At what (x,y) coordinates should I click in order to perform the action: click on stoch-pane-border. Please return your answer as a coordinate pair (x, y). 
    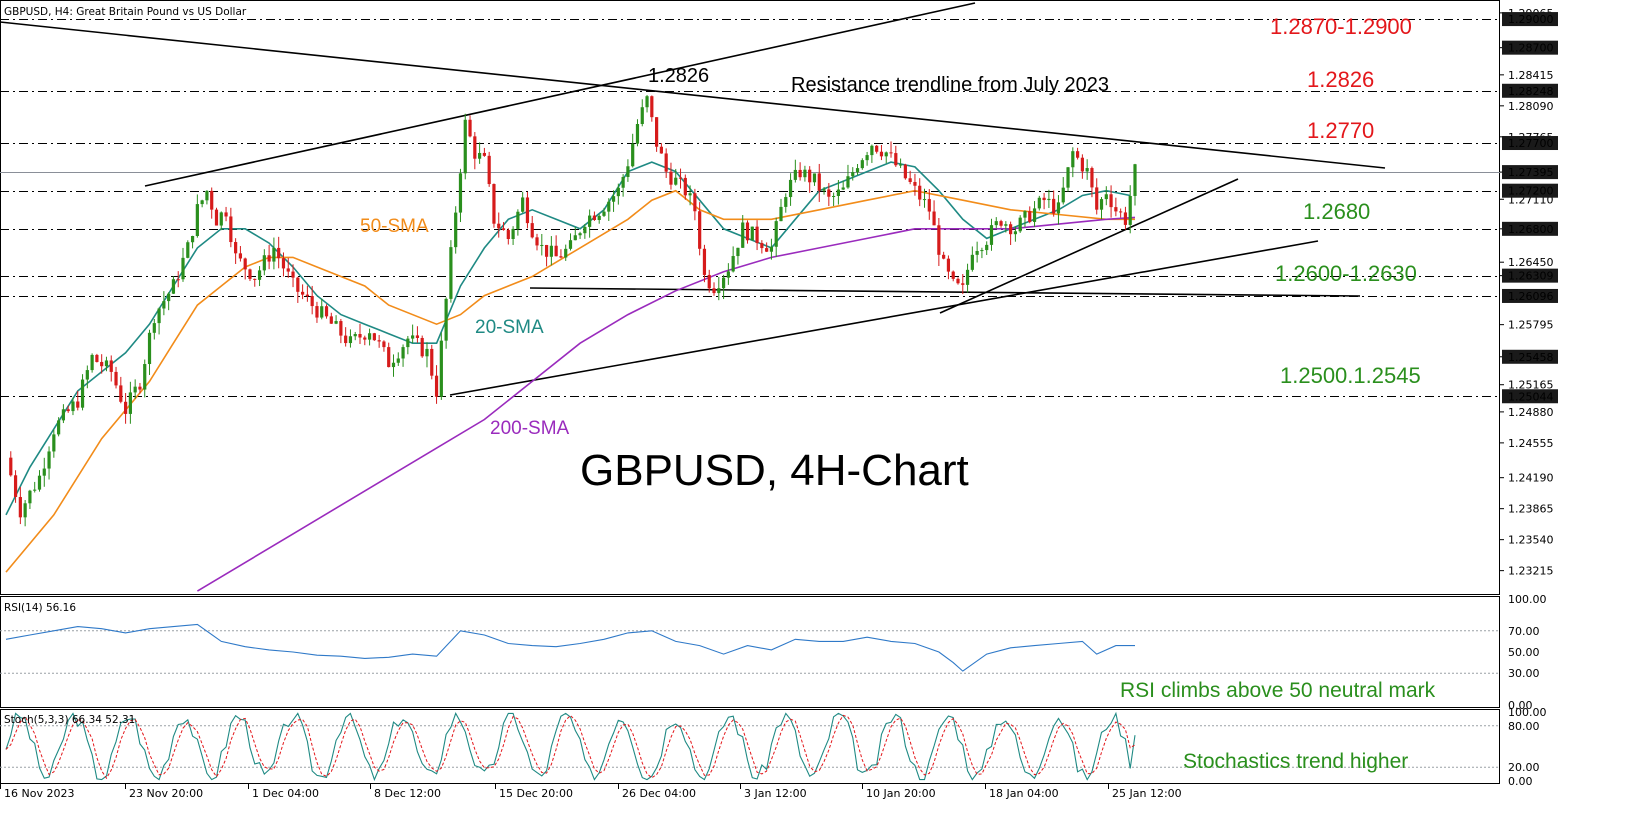
    Looking at the image, I should click on (750, 746).